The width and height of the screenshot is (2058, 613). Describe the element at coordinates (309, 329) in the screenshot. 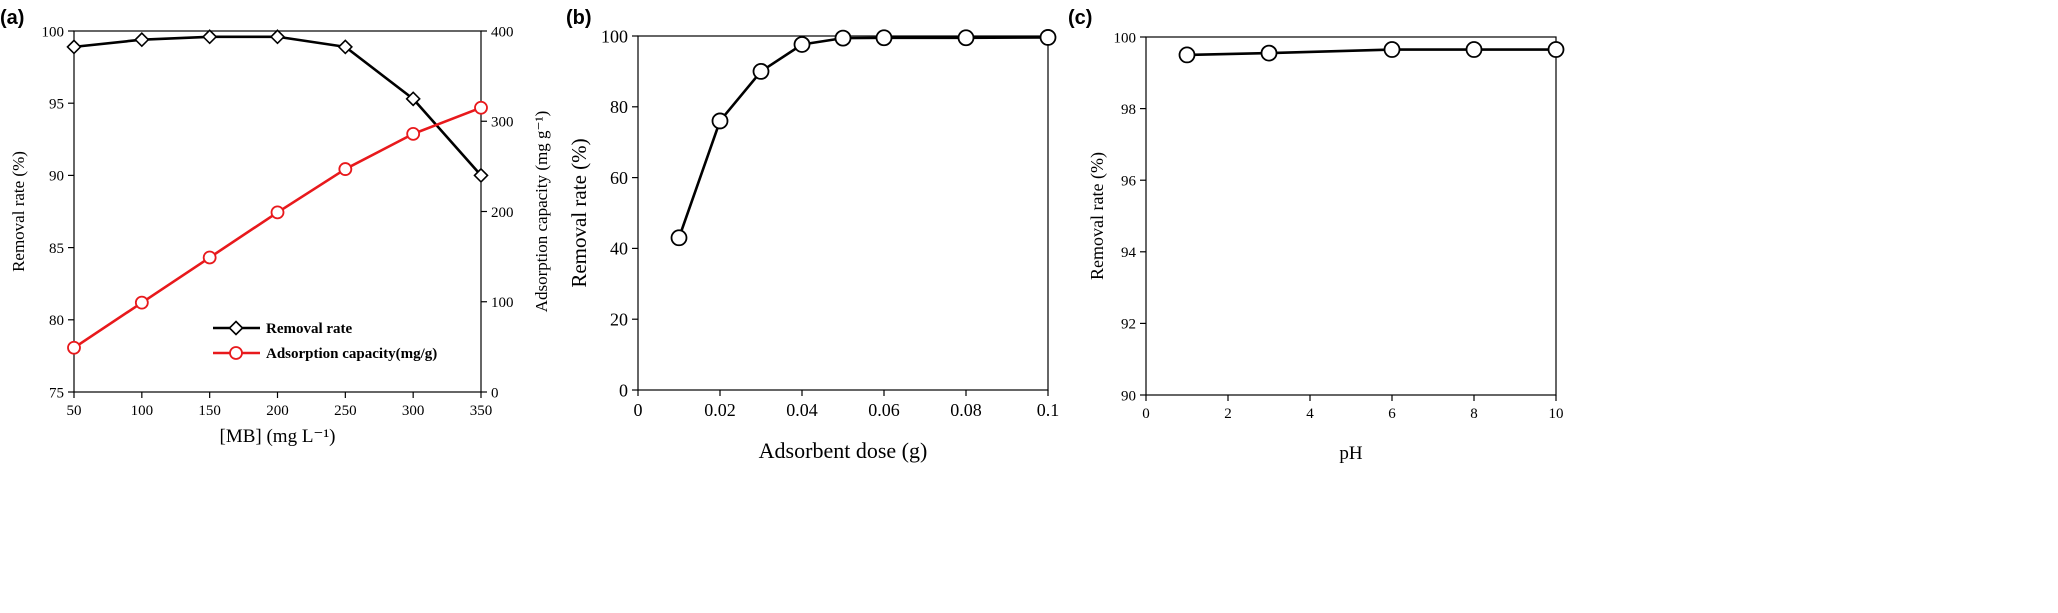

I see `legend-label: Removal rate` at that location.